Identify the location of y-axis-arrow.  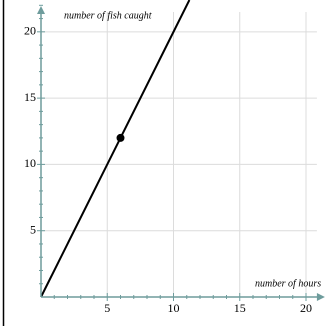
(41, 10).